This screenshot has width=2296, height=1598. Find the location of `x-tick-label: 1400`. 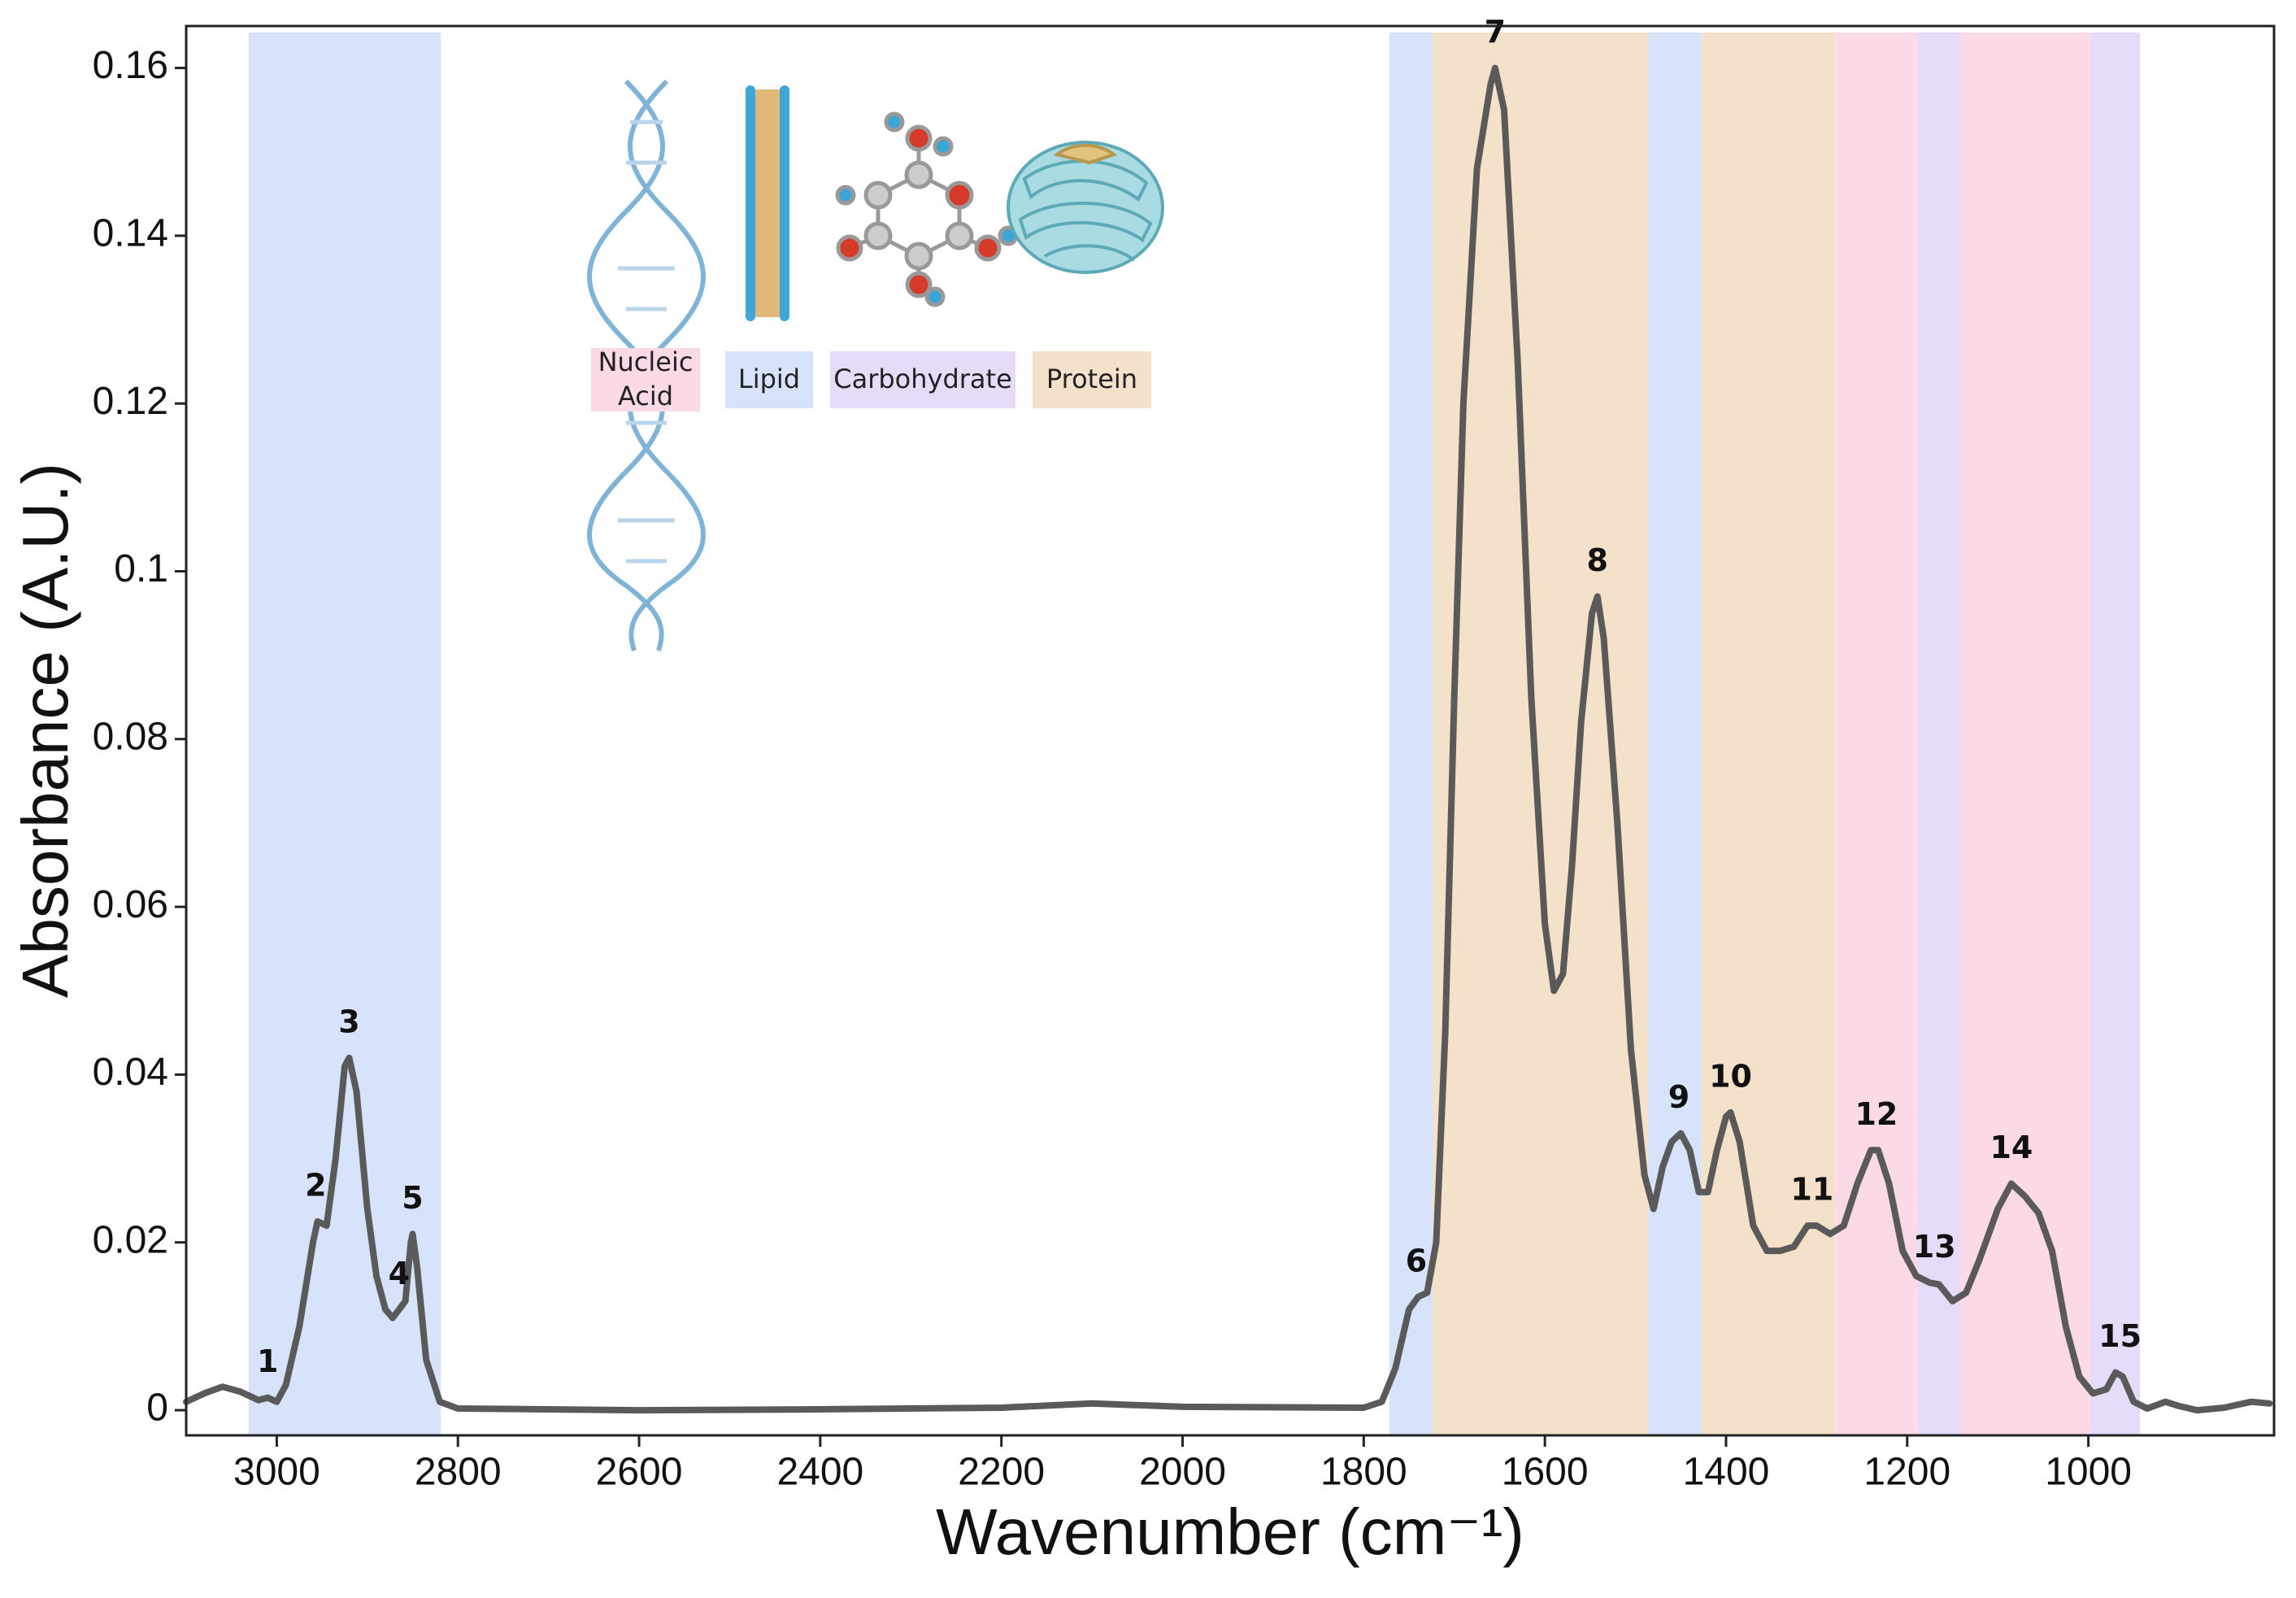

x-tick-label: 1400 is located at coordinates (1727, 1472).